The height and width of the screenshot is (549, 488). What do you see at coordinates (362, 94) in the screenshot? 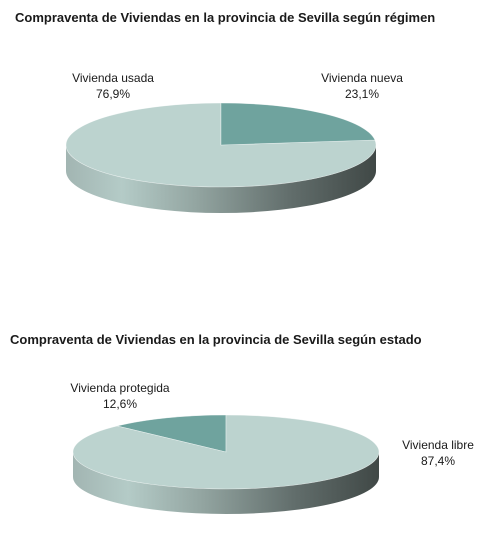
I see `slice-label-value: 23,1%` at bounding box center [362, 94].